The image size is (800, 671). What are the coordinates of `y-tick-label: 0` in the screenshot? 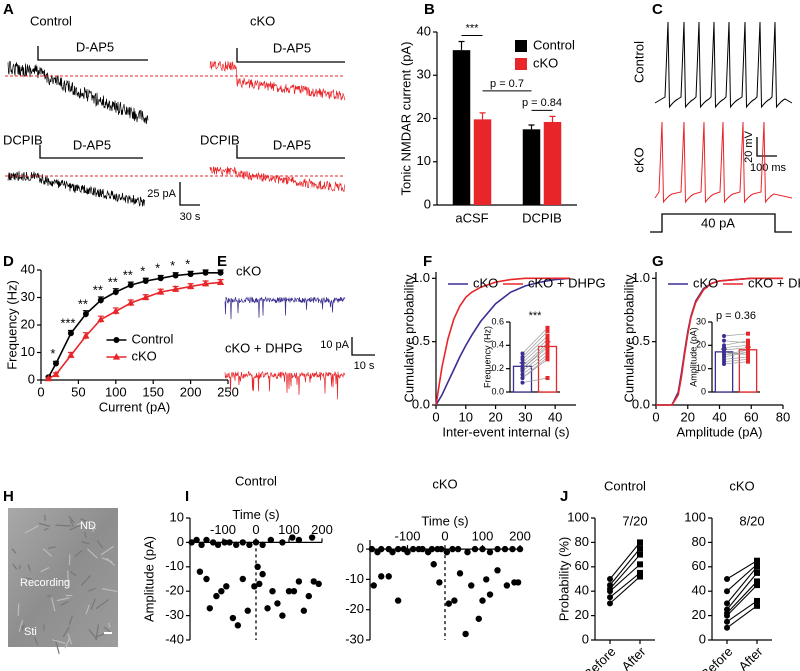 It's located at (427, 203).